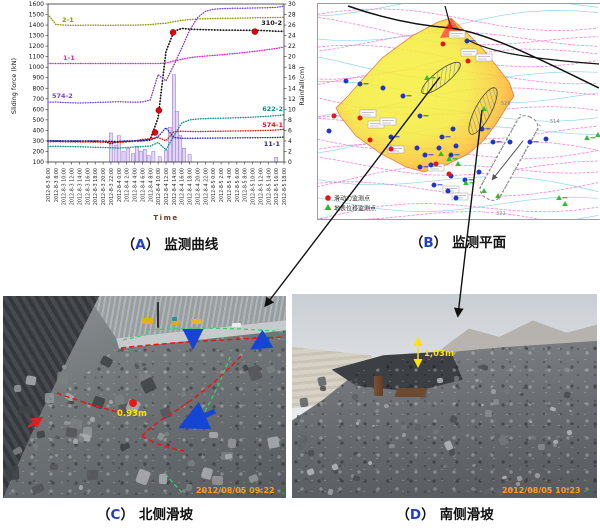 The image size is (600, 530). Describe the element at coordinates (292, 46) in the screenshot. I see `svg-text: 22` at that location.